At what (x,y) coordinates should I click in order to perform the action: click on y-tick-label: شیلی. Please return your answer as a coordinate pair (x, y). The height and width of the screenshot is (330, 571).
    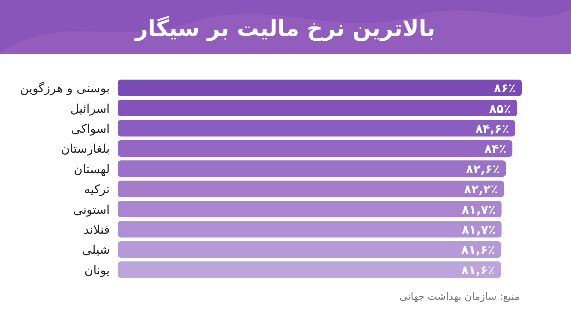
    Looking at the image, I should click on (96, 250).